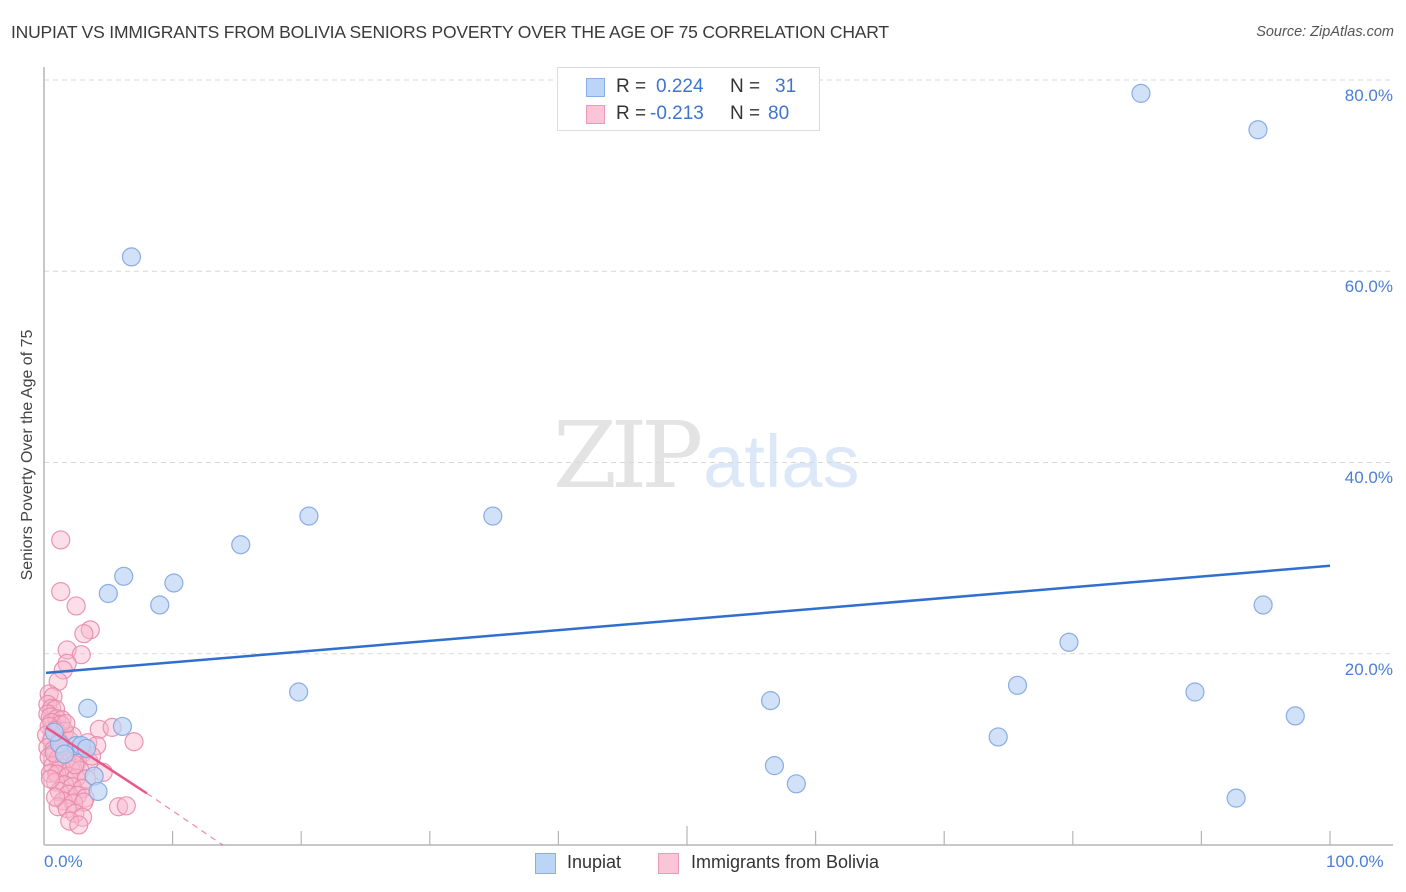  What do you see at coordinates (779, 113) in the screenshot?
I see `n-value: 80` at bounding box center [779, 113].